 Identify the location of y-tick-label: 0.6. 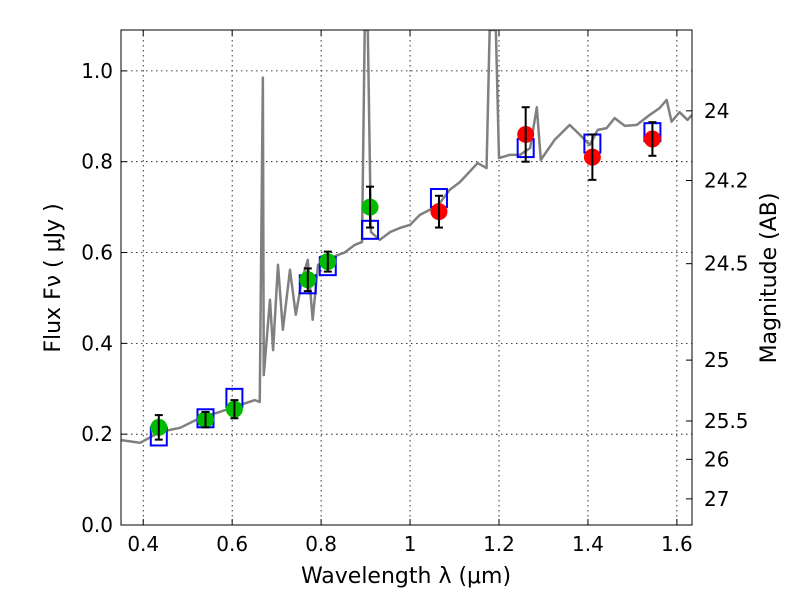
(97, 253).